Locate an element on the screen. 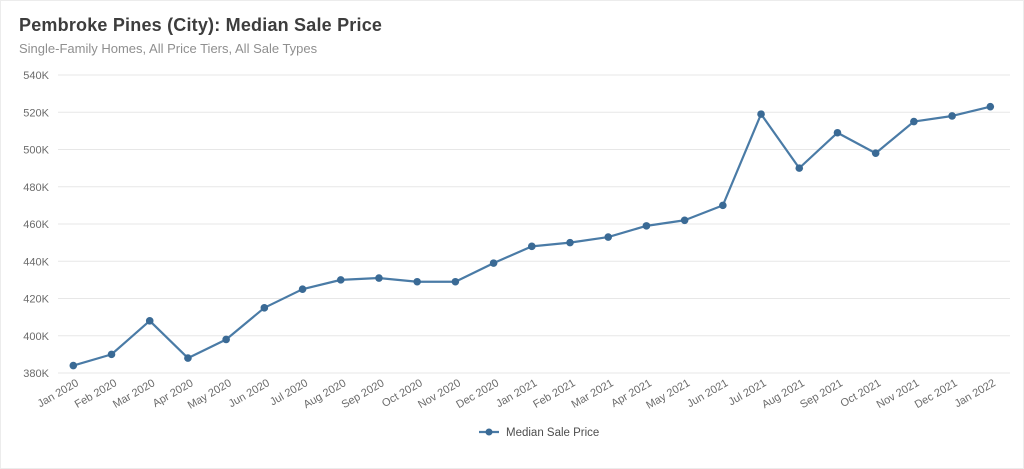 This screenshot has width=1024, height=469. x-axis-tick-label: Aug 2021 is located at coordinates (783, 394).